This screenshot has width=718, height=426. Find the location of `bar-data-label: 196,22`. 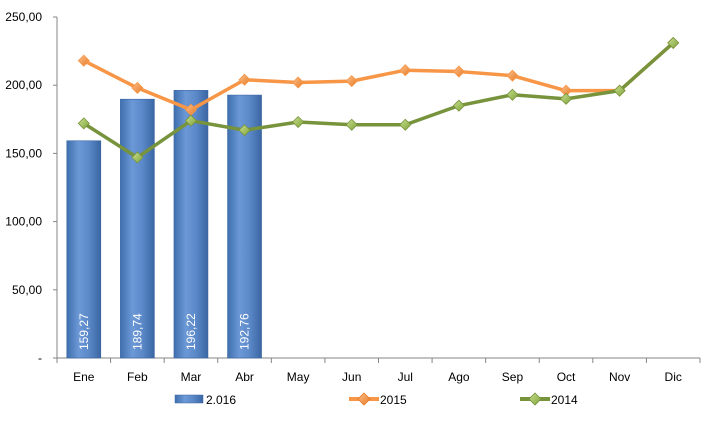

bar-data-label: 196,22 is located at coordinates (191, 331).